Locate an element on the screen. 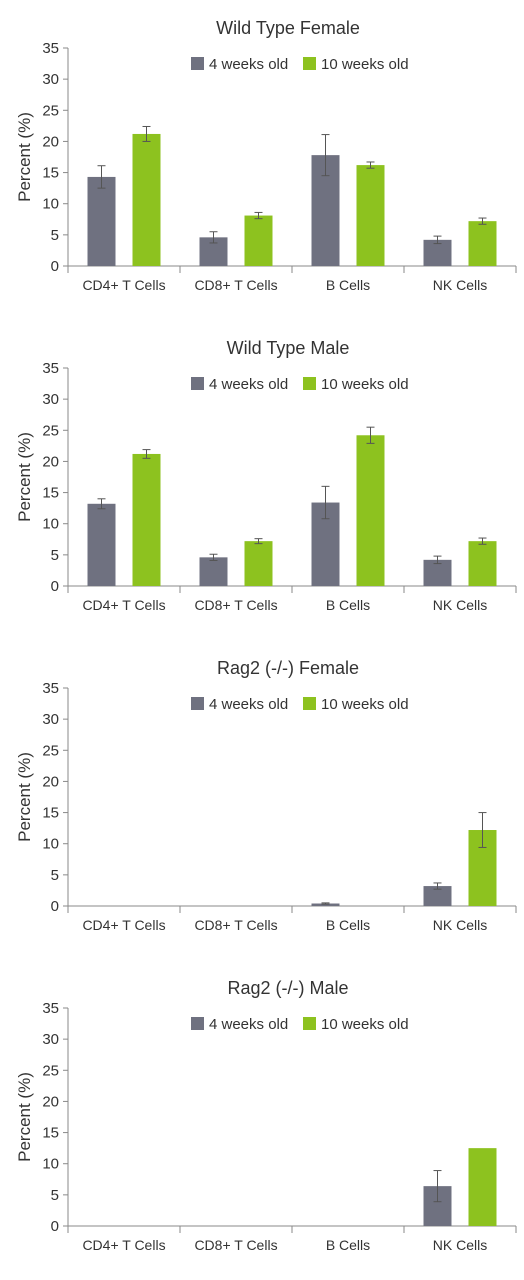 The image size is (524, 1280). chart-title: Wild Type Female is located at coordinates (288, 28).